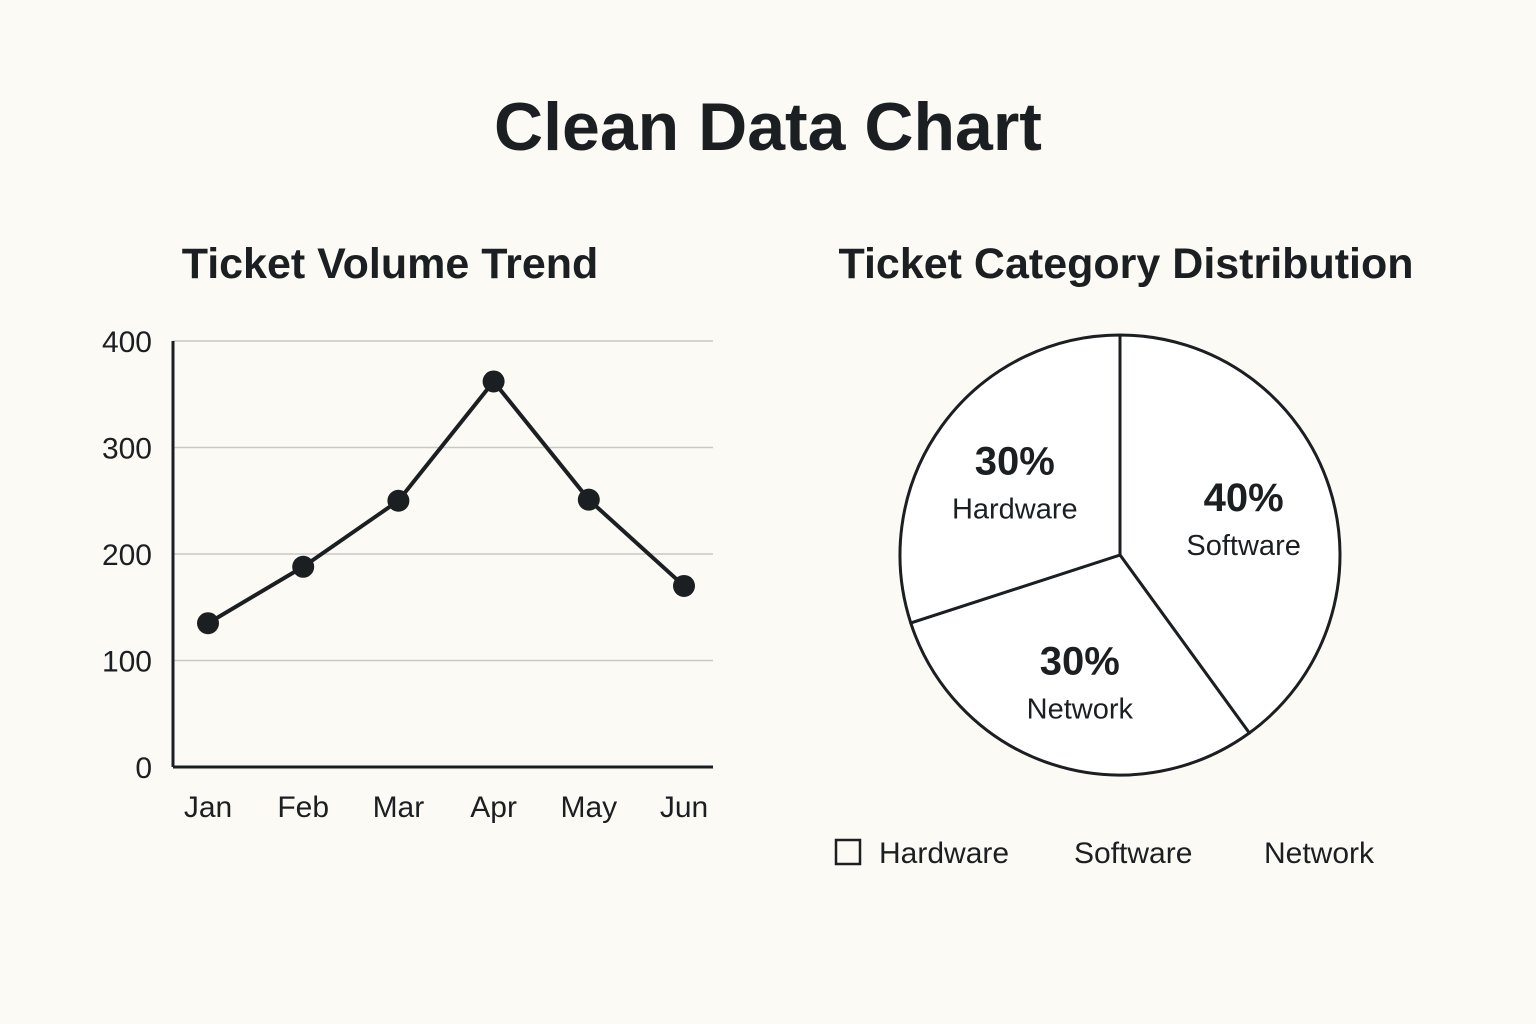  What do you see at coordinates (588, 807) in the screenshot?
I see `x-tick-label: May` at bounding box center [588, 807].